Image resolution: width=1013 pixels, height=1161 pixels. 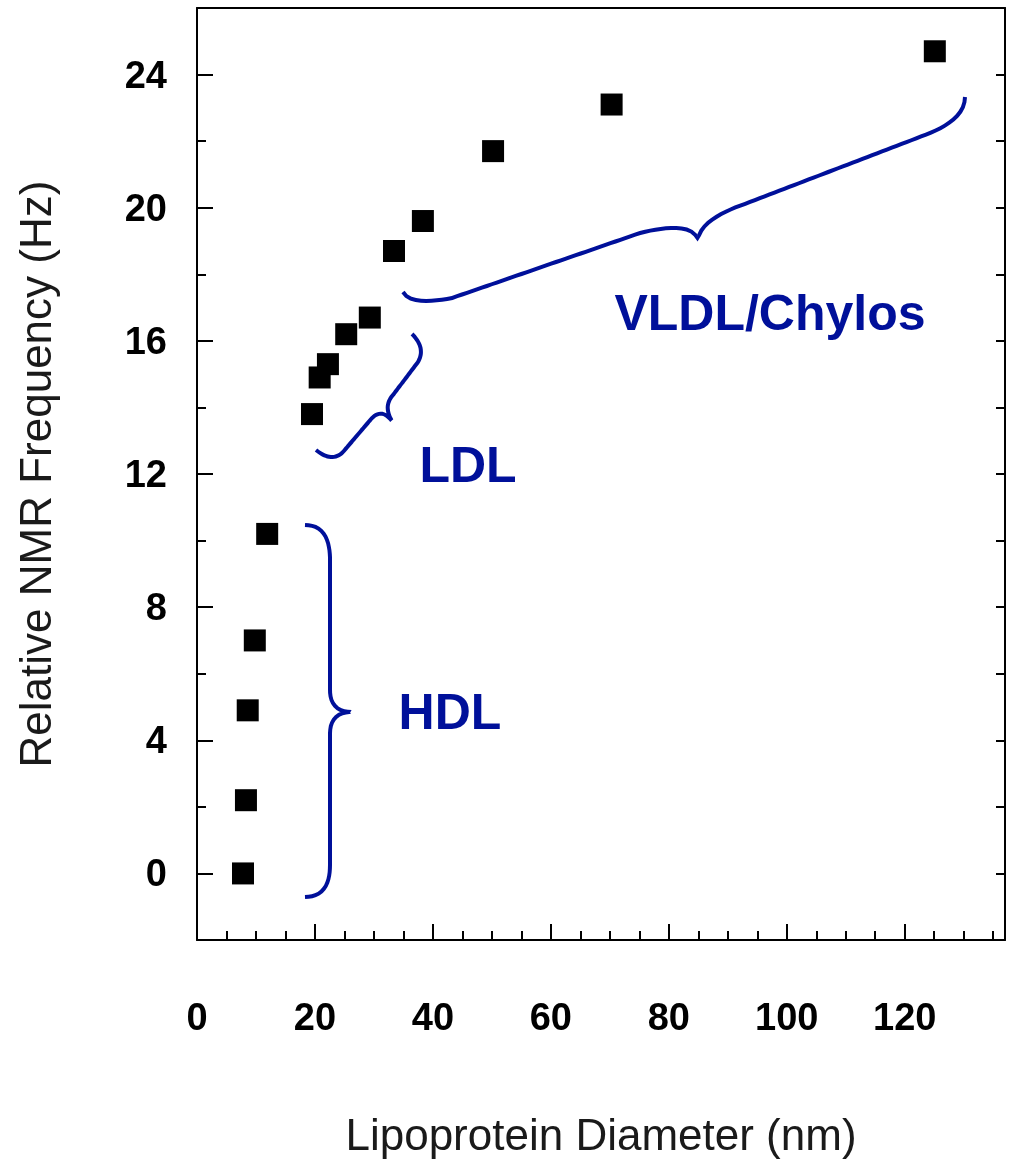 I want to click on y-tick-label: 16, so click(x=145, y=340).